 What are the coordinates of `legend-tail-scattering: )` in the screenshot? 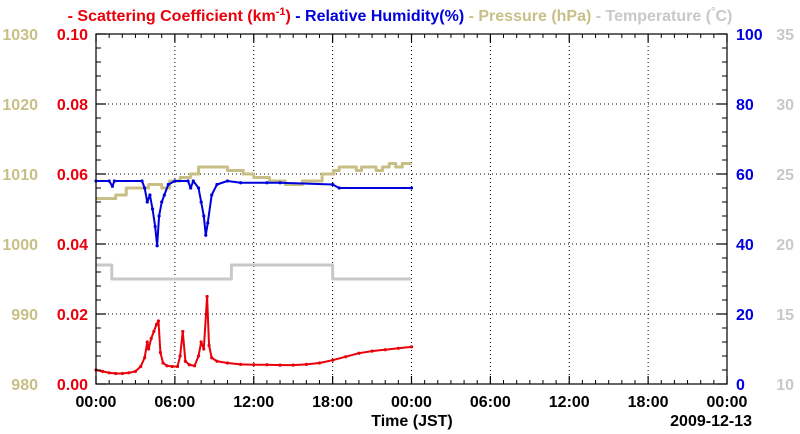 It's located at (287, 16).